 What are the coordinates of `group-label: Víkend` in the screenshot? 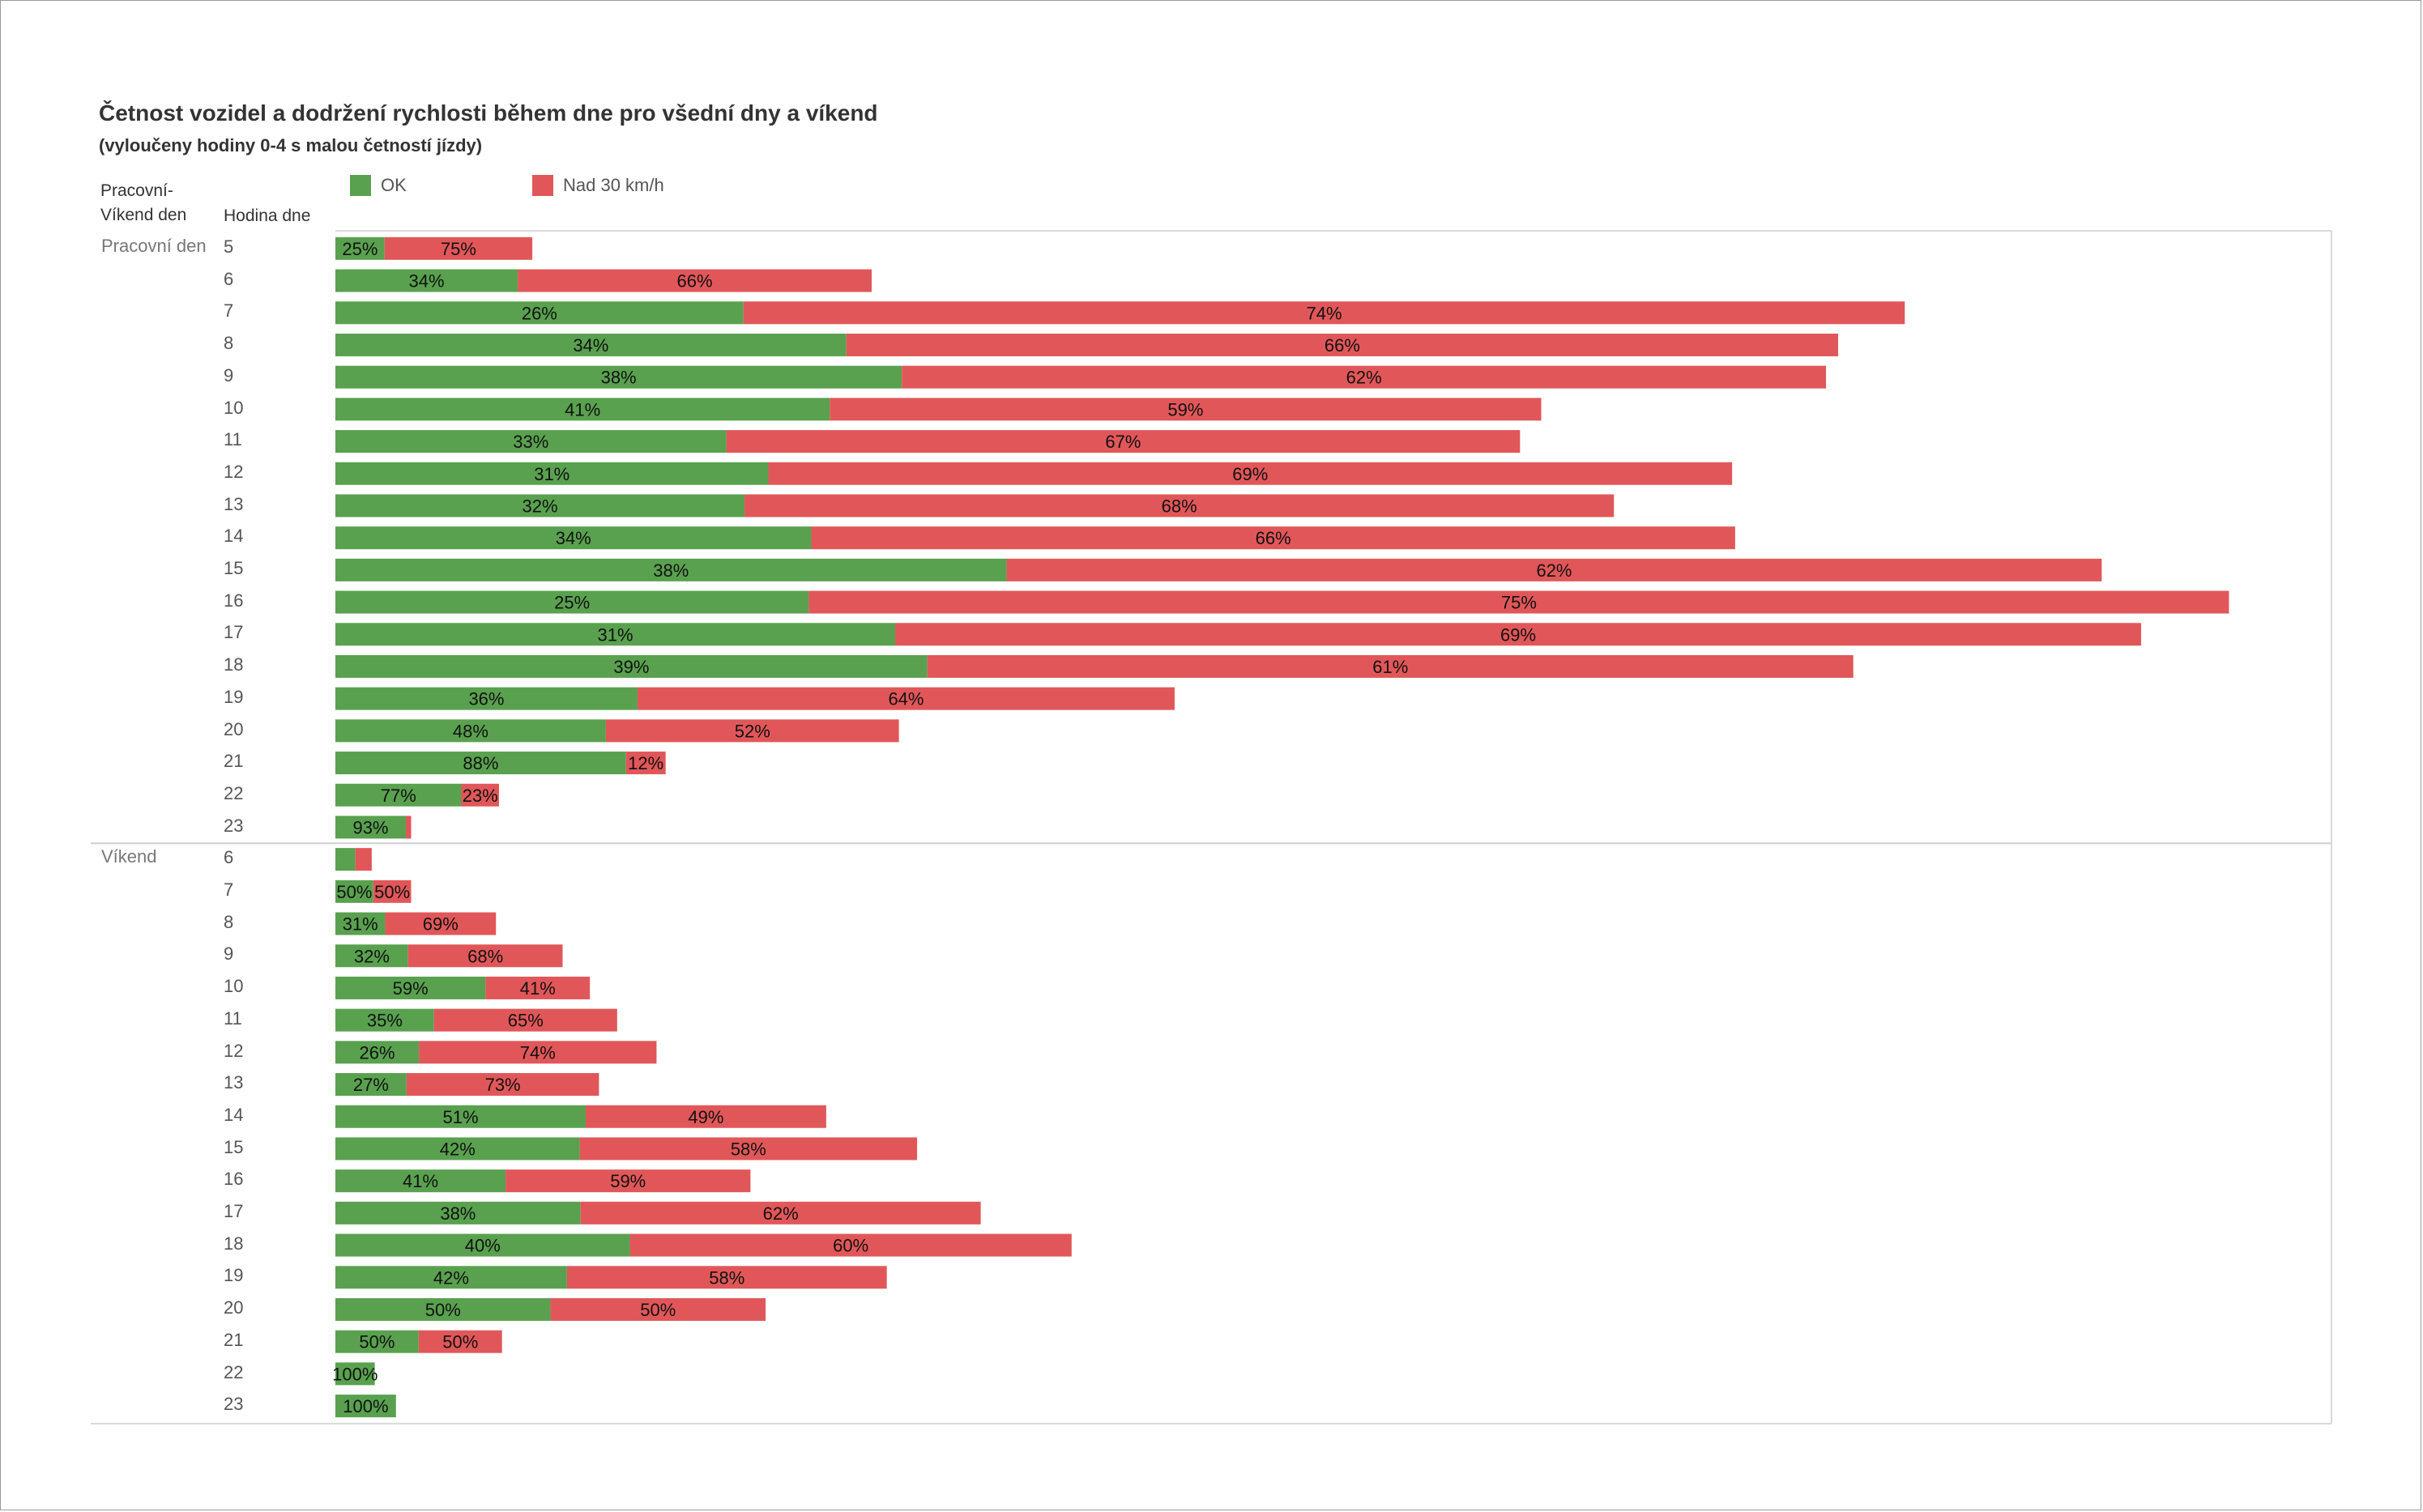 It's located at (129, 856).